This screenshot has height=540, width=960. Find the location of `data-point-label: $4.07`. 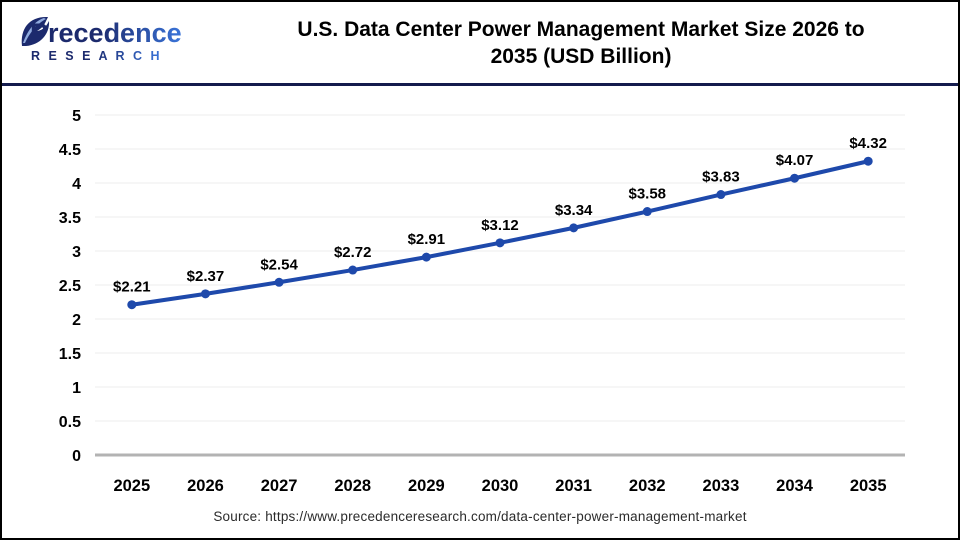

data-point-label: $4.07 is located at coordinates (795, 160).